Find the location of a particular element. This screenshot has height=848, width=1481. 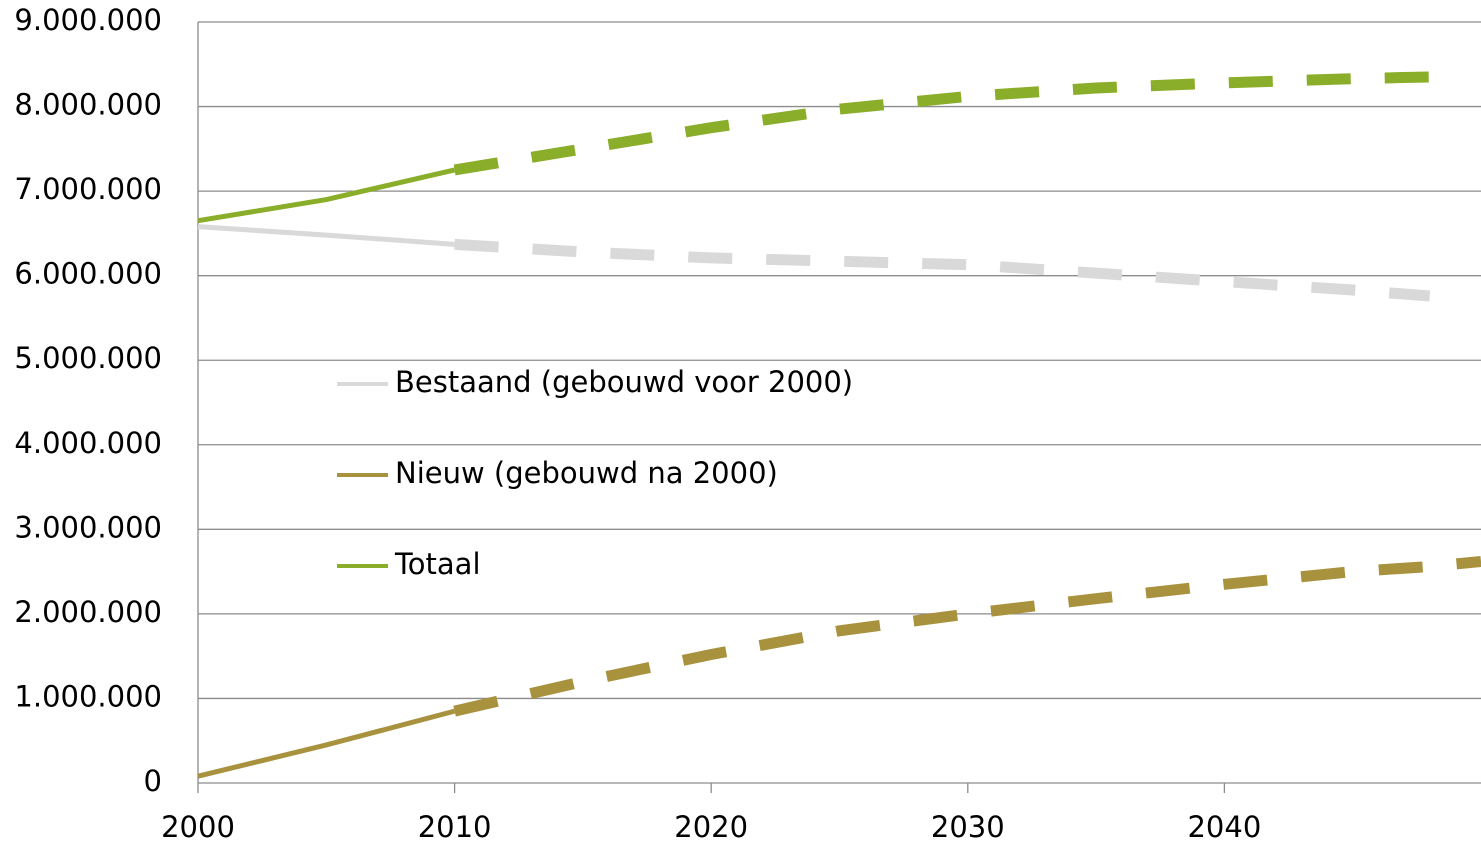

y-tick-label: 7.000.000 is located at coordinates (88, 189).